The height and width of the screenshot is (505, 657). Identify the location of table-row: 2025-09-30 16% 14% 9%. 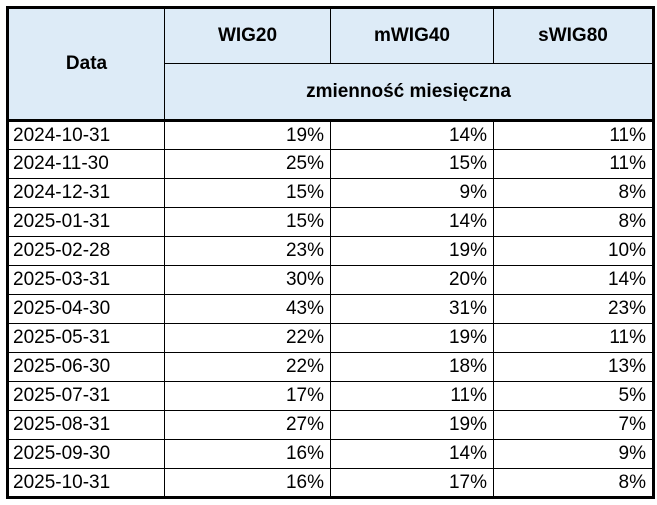
(330, 454).